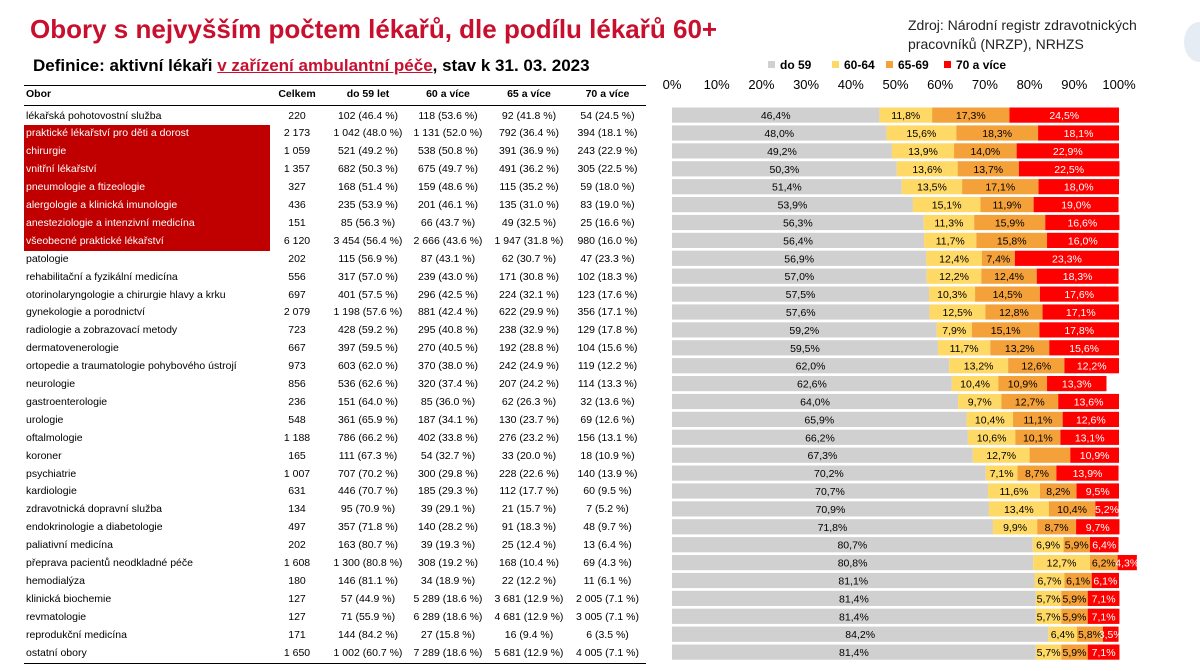  I want to click on table-cell: 140 (13.9 %), so click(607, 473).